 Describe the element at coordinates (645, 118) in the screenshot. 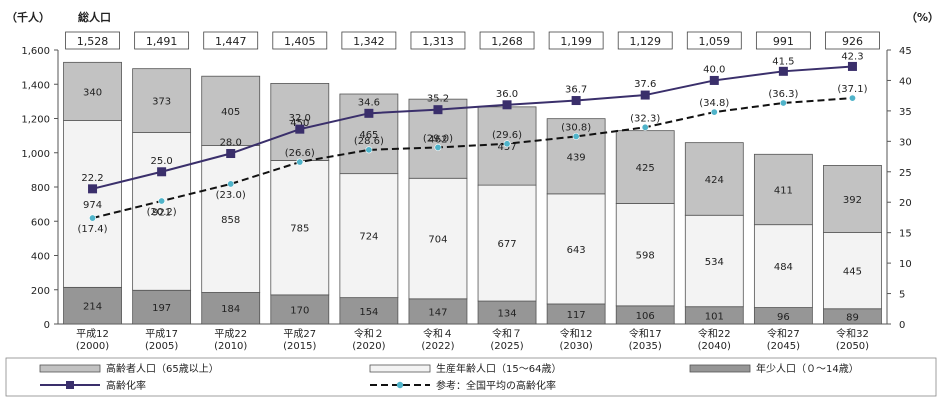

I see `line-point-label: (32.3)` at that location.